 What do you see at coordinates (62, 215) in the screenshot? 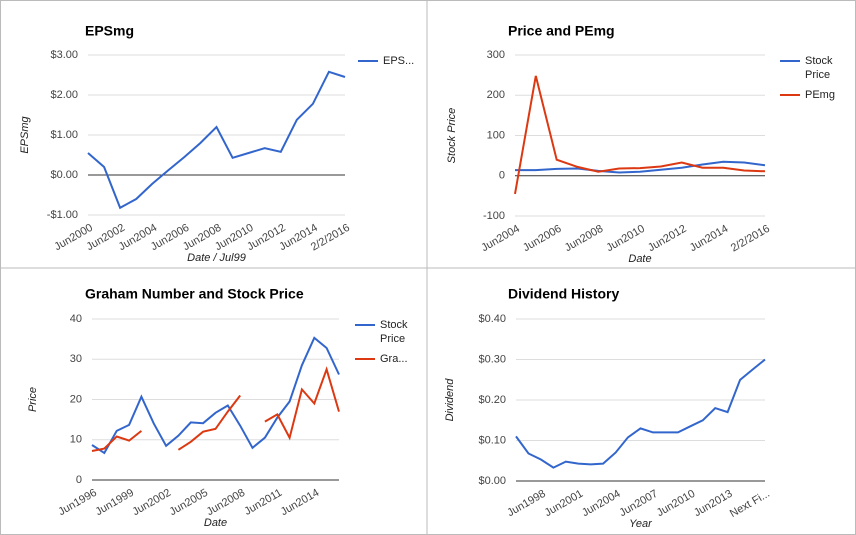
I see `y-tick-label: -$1.00` at bounding box center [62, 215].